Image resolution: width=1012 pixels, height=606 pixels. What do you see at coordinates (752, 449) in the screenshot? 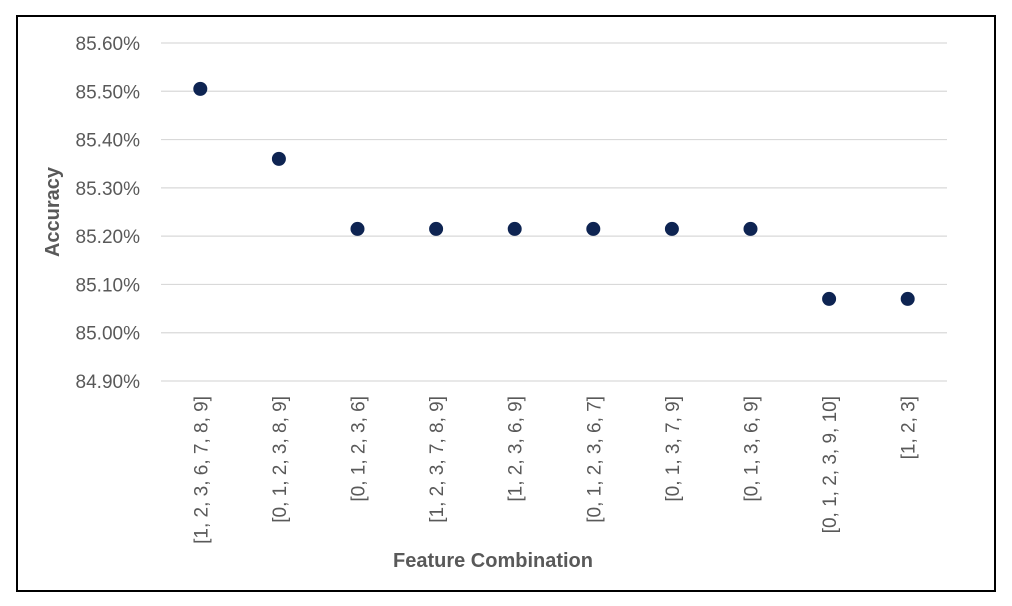
I see `x-tick-label: [0, 1, 3, 6, 9]` at bounding box center [752, 449].